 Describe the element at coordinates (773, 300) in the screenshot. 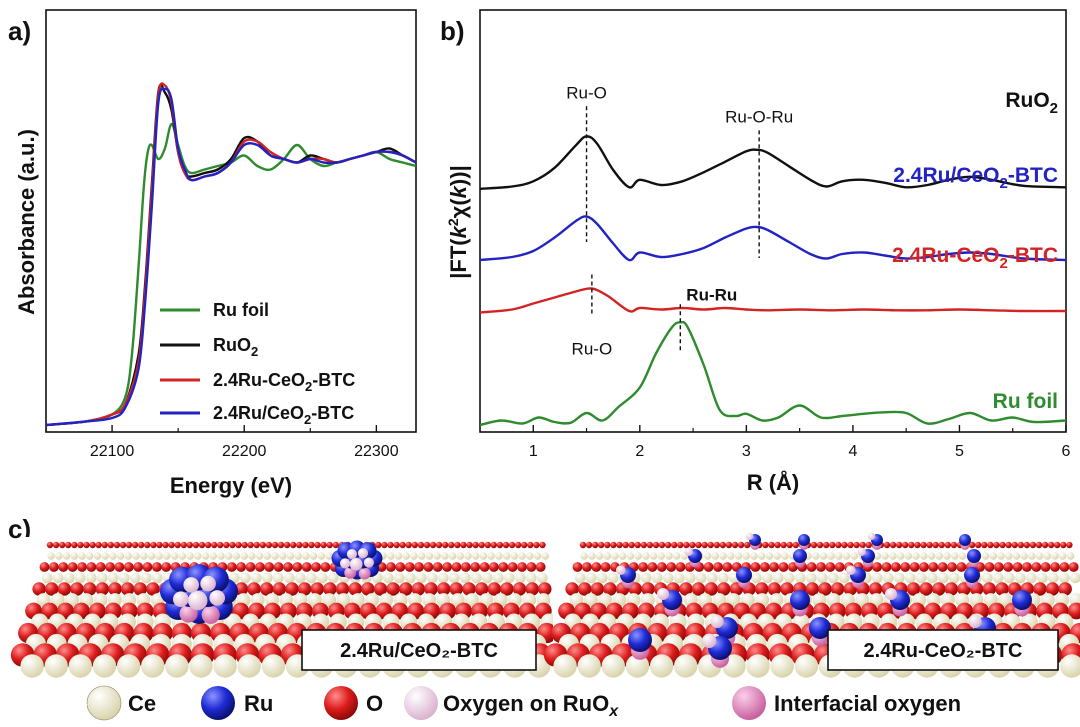

I see `b-series-line-2-4ru-ceo2-btc` at that location.